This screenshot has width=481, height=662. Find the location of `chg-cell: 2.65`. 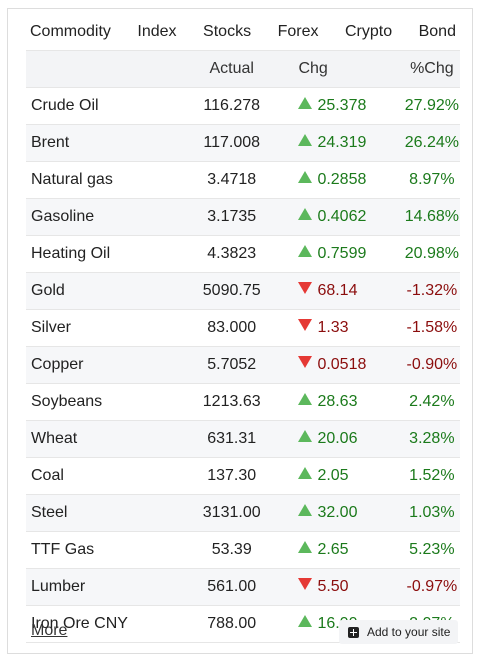

chg-cell: 2.65 is located at coordinates (343, 550).